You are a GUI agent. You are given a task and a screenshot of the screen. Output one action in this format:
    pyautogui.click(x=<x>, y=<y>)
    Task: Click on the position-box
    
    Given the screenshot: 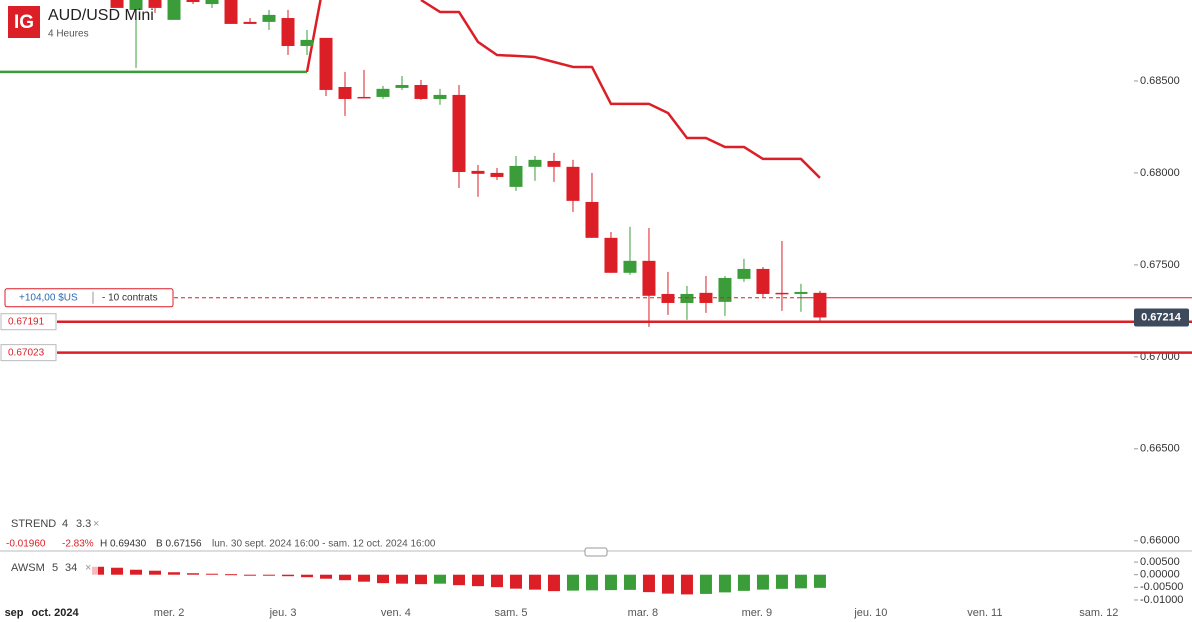 What is the action you would take?
    pyautogui.click(x=89, y=298)
    